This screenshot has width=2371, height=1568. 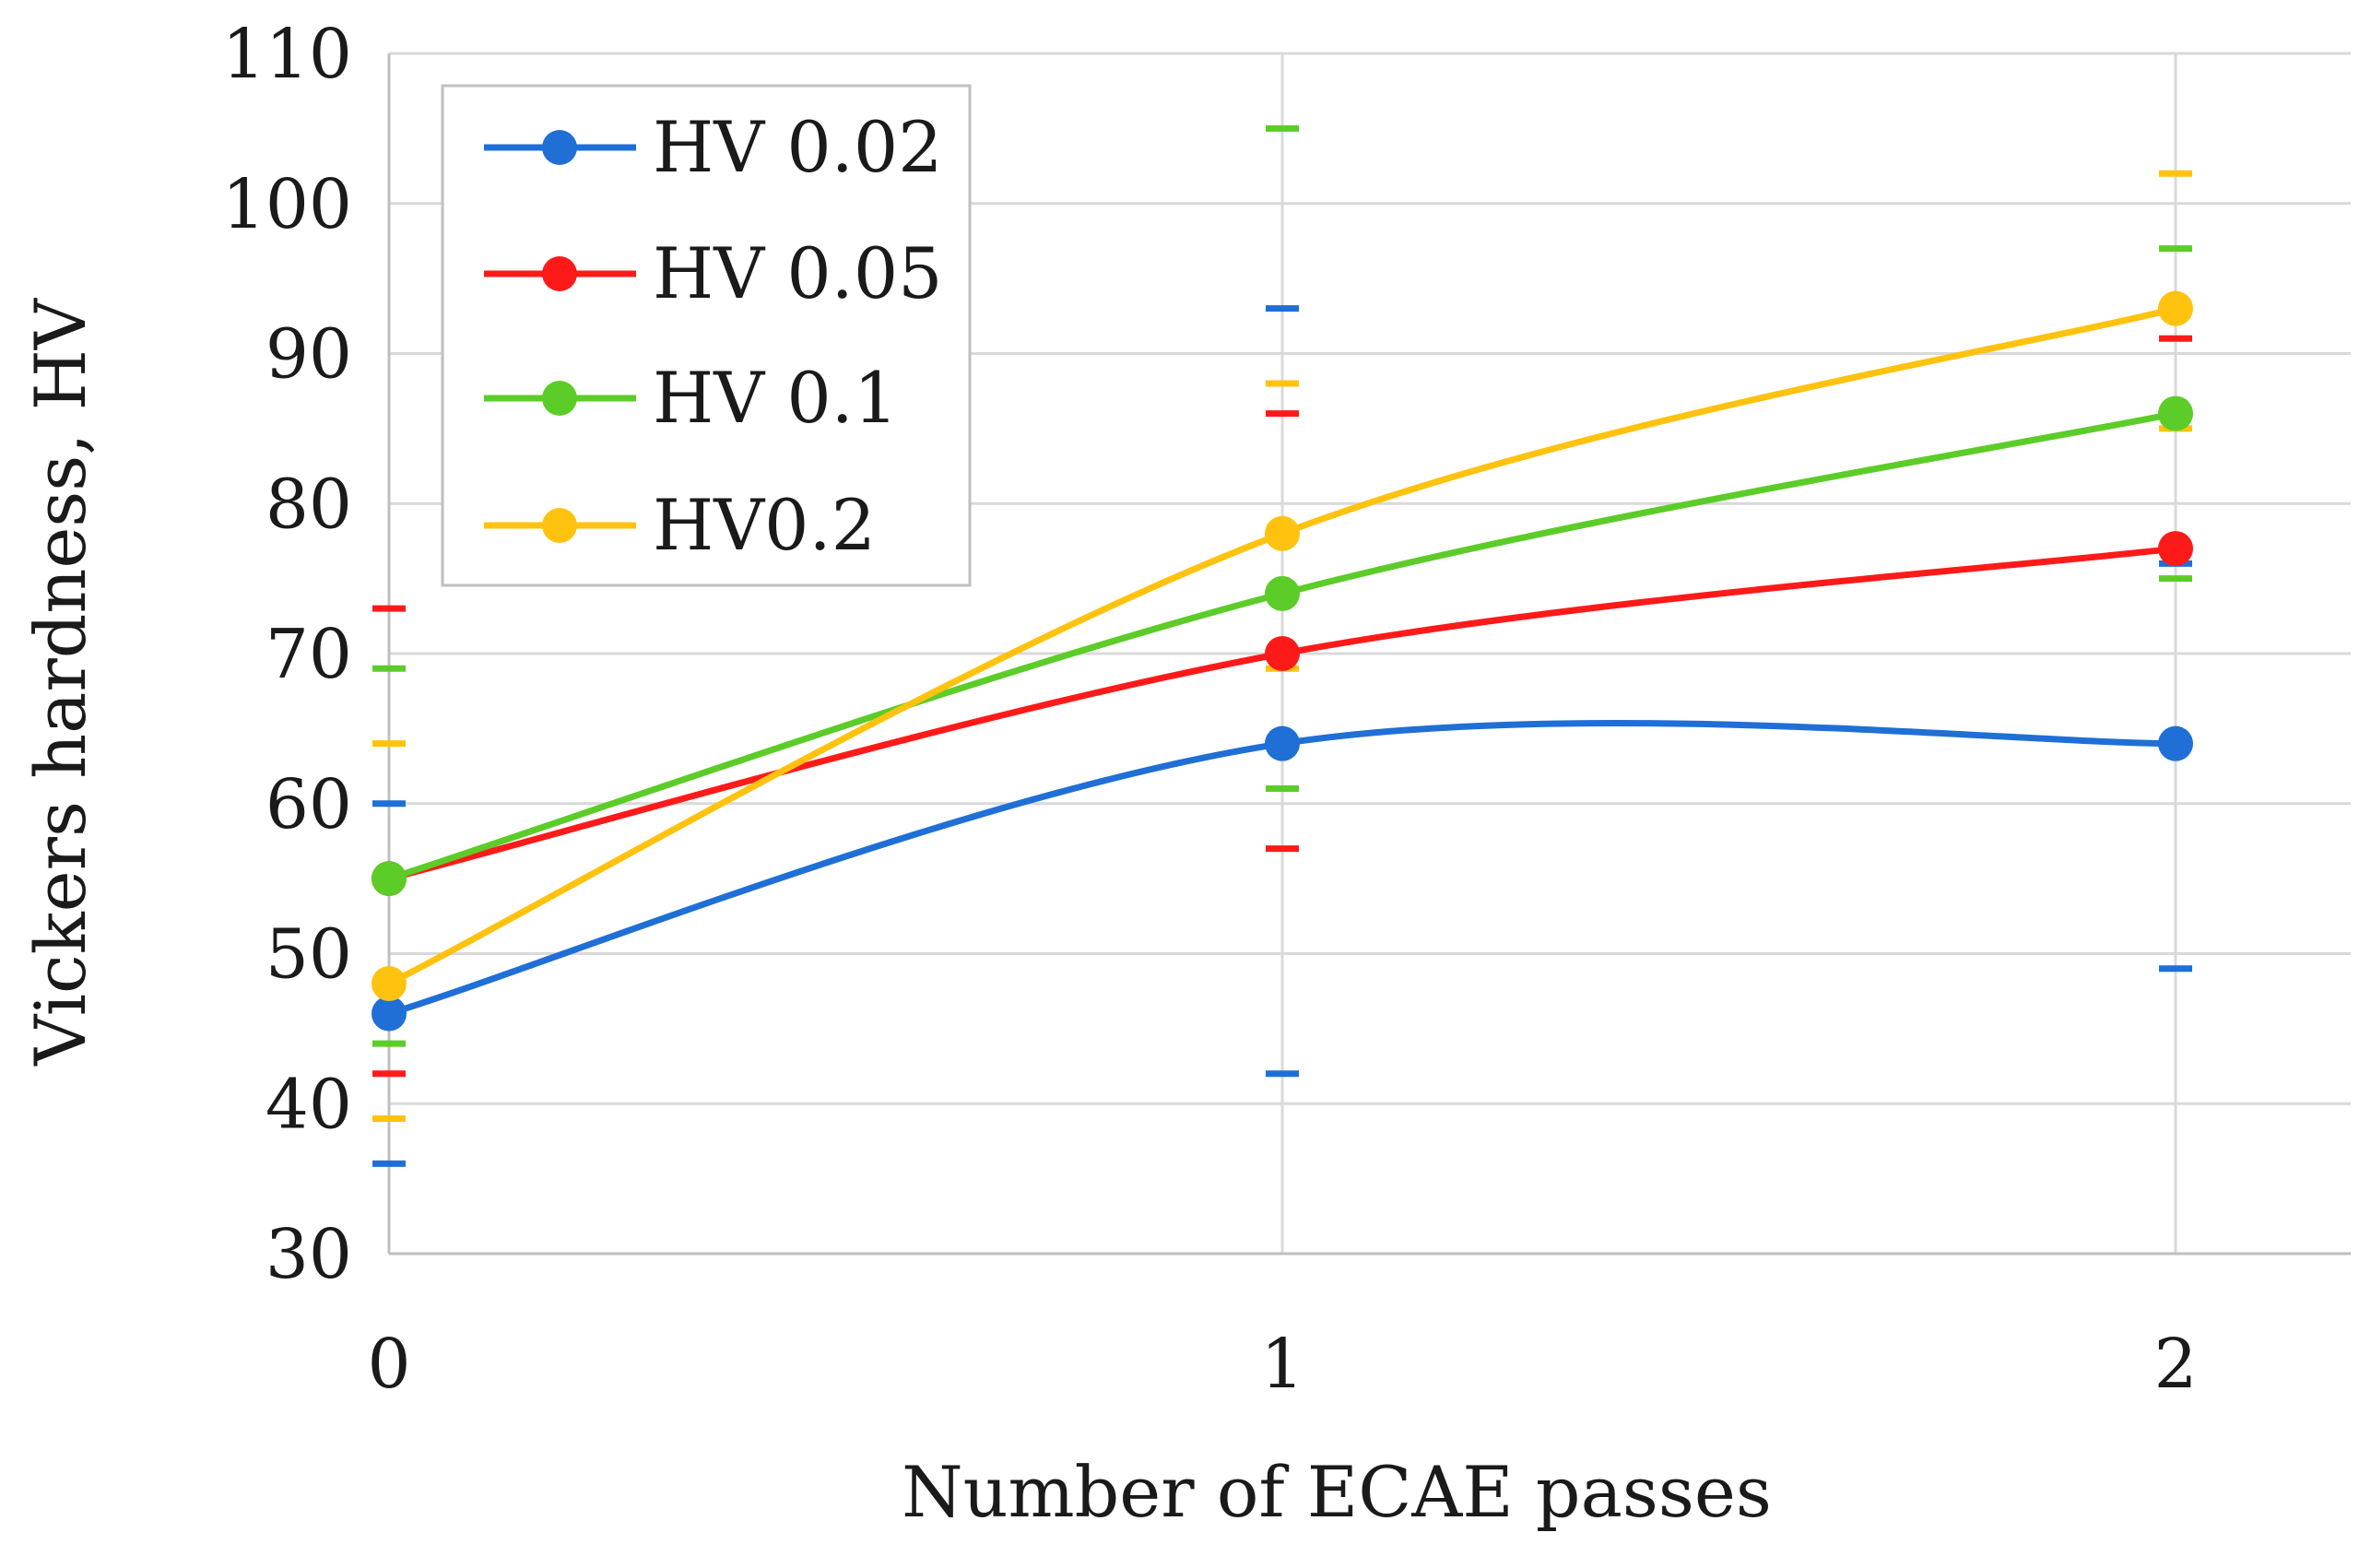 What do you see at coordinates (2175, 1364) in the screenshot?
I see `x-tick-label: 2` at bounding box center [2175, 1364].